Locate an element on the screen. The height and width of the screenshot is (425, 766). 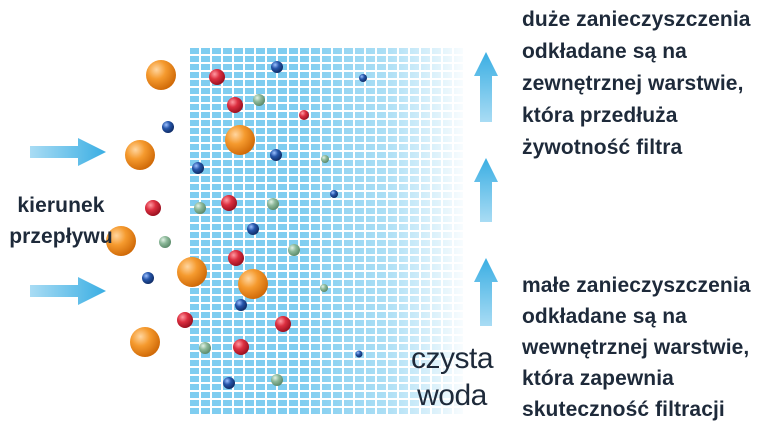
flow-arrows is located at coordinates (68, 221).